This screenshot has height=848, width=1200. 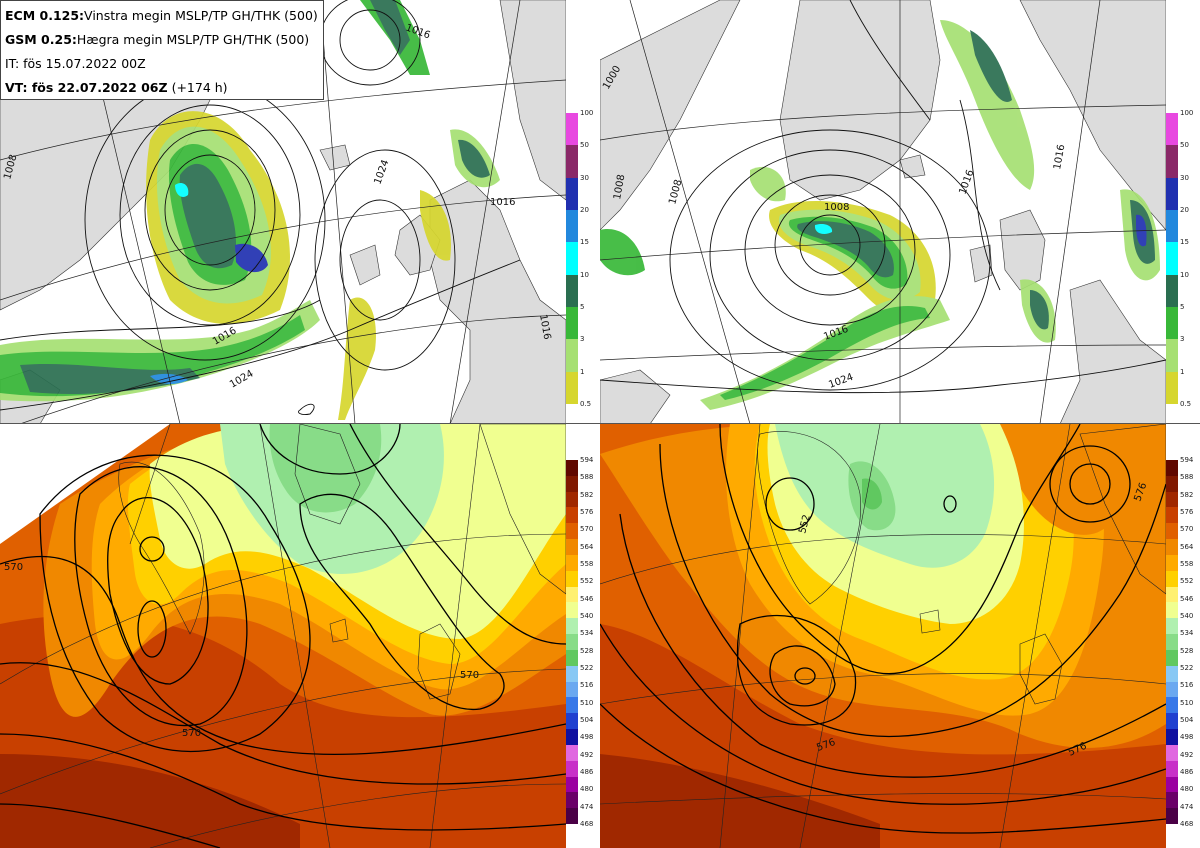 What do you see at coordinates (587, 477) in the screenshot?
I see `thickness-tick-label: 588` at bounding box center [587, 477].